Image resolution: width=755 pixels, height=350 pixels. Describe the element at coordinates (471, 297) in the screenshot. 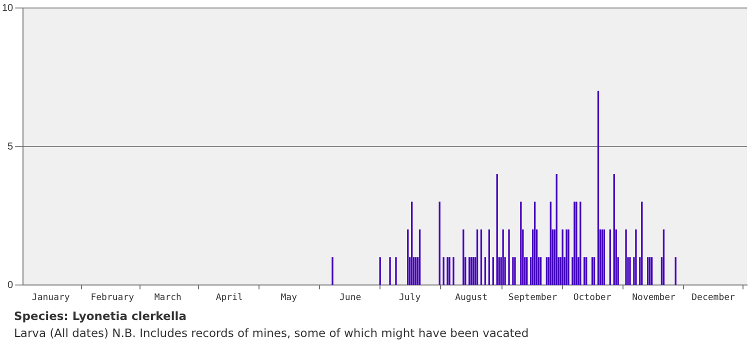

I see `x-tick-label: August` at that location.